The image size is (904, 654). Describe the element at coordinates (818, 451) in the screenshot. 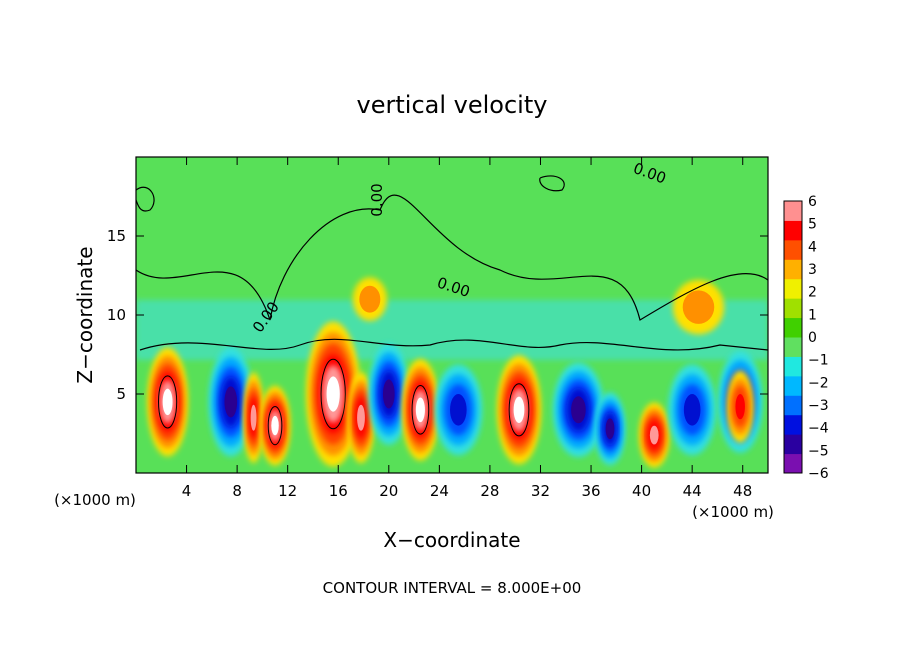

I see `colorbar-tick-label: −5` at that location.